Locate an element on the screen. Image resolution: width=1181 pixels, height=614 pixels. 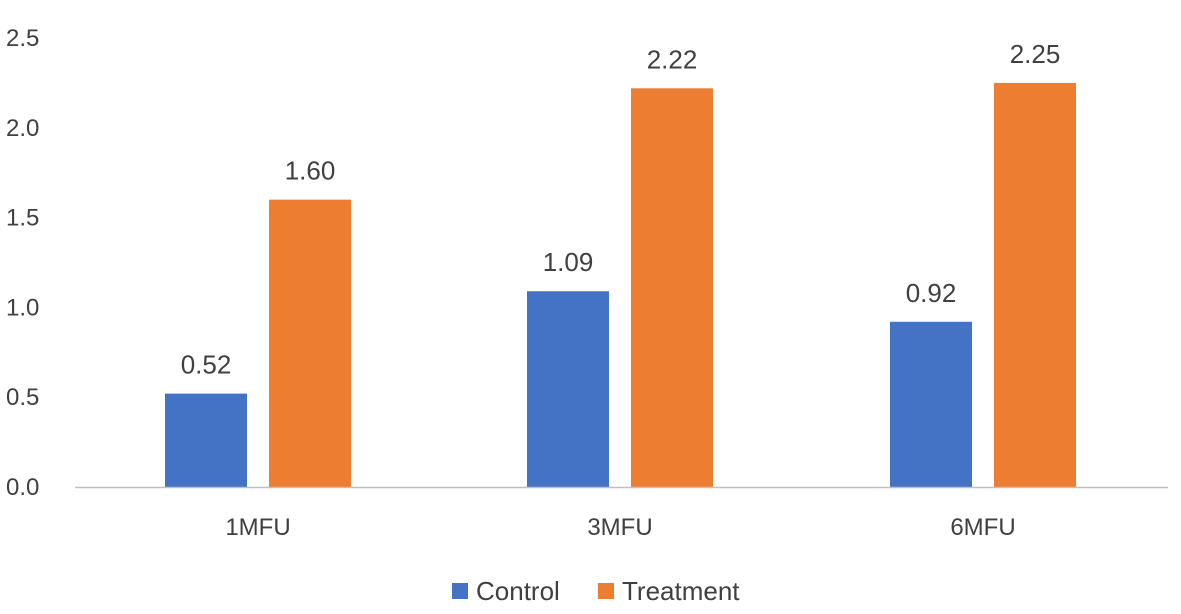
y-tick-label: 2.0 is located at coordinates (22, 128).